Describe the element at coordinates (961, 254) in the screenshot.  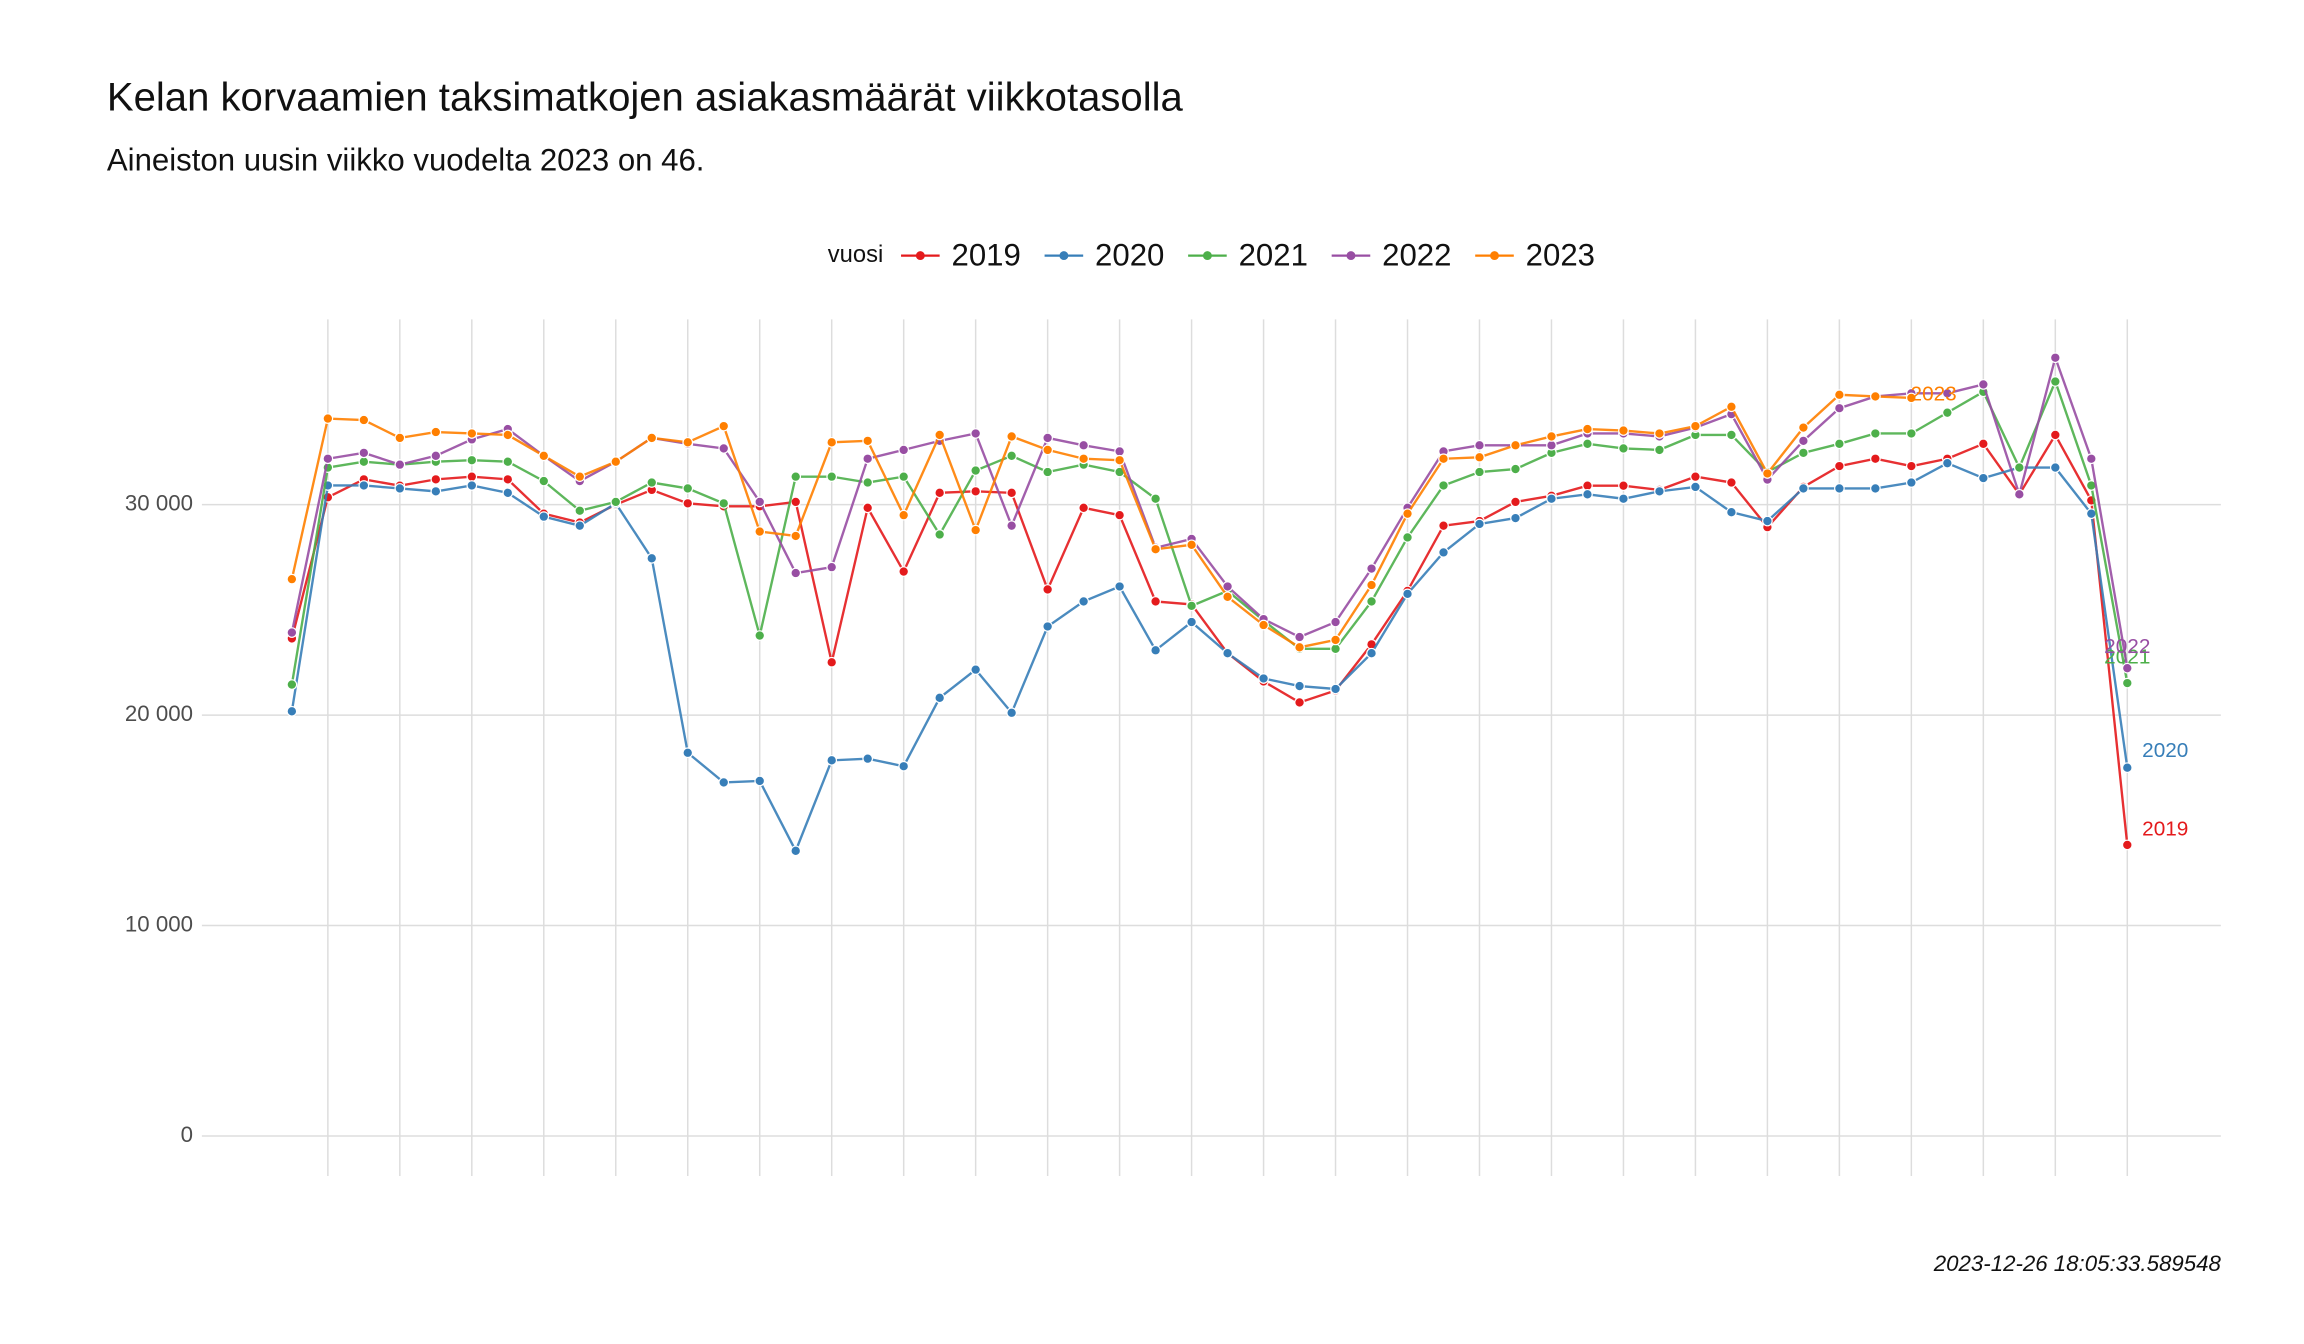
I see `legend-item: 2019` at that location.